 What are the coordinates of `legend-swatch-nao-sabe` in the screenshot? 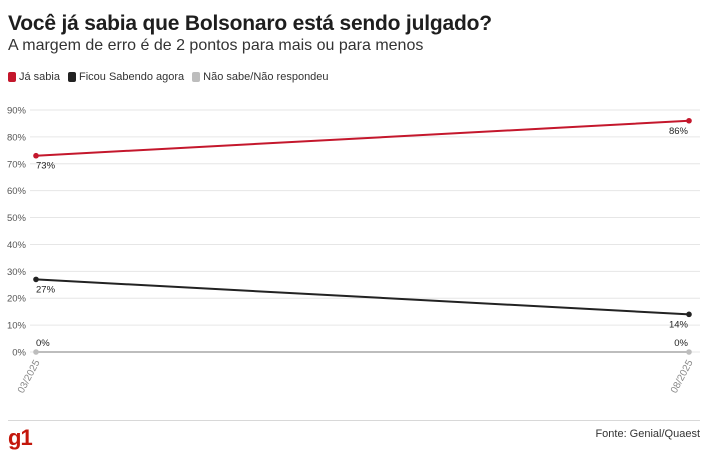 It's located at (196, 77).